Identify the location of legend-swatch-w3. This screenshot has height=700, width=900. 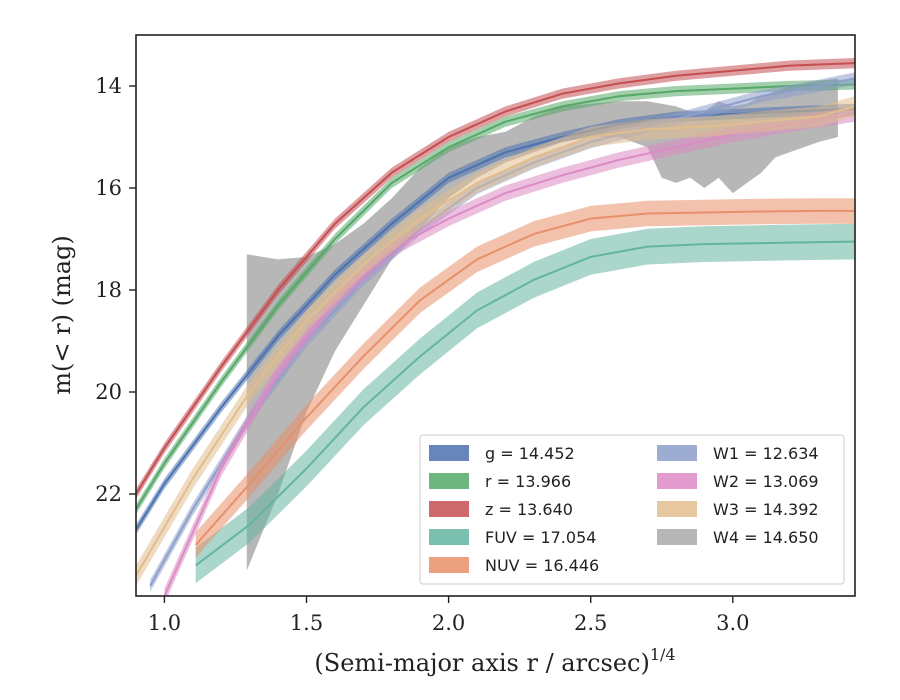
(677, 509).